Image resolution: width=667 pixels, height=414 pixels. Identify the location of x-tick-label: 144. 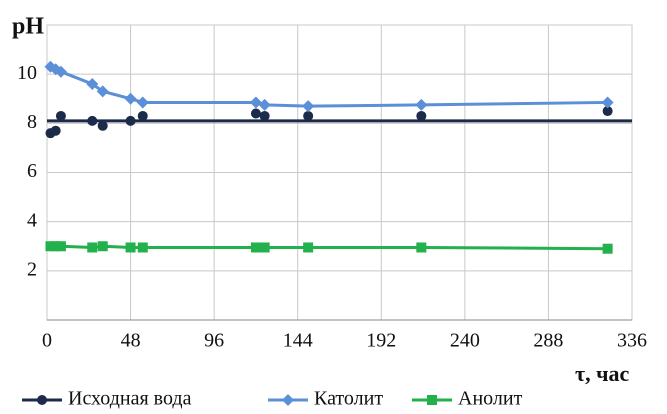
(298, 341).